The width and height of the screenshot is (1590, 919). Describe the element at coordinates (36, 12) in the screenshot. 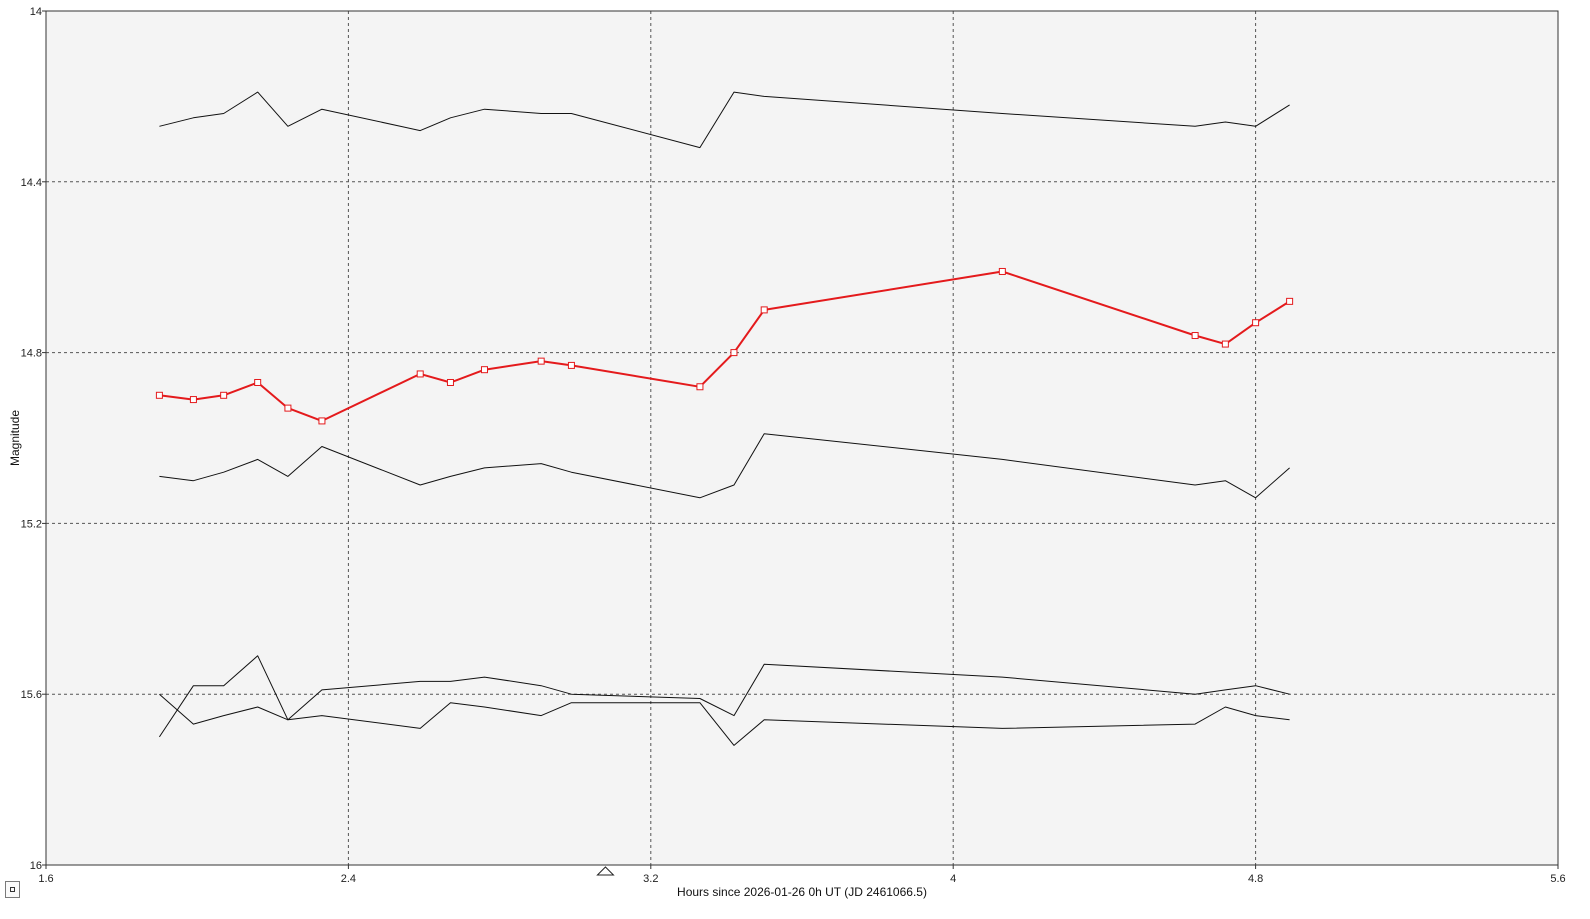

I see `y-tick-label: 14` at that location.